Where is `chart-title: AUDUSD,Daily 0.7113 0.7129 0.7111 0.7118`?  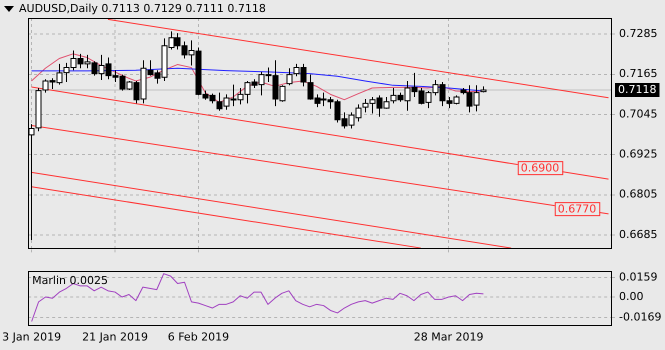 chart-title: AUDUSD,Daily 0.7113 0.7129 0.7111 0.7118 is located at coordinates (142, 8).